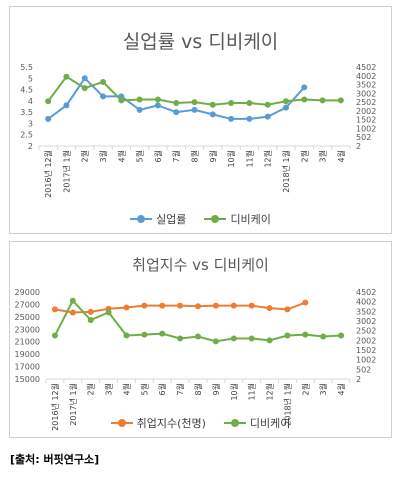 Image resolution: width=401 pixels, height=503 pixels. I want to click on x-tick-label: 5월, so click(144, 389).